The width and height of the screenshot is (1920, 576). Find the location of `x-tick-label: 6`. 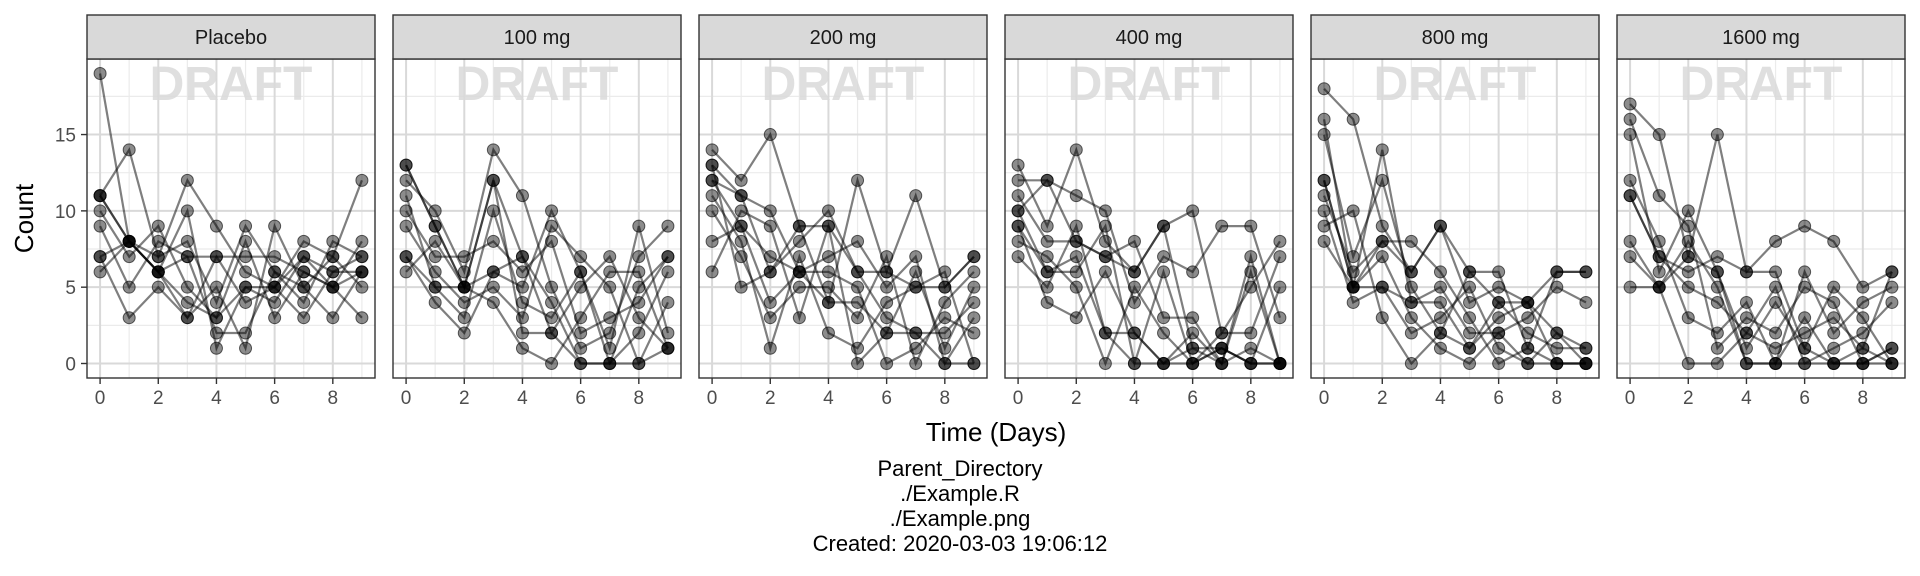

x-tick-label: 6 is located at coordinates (1804, 398).